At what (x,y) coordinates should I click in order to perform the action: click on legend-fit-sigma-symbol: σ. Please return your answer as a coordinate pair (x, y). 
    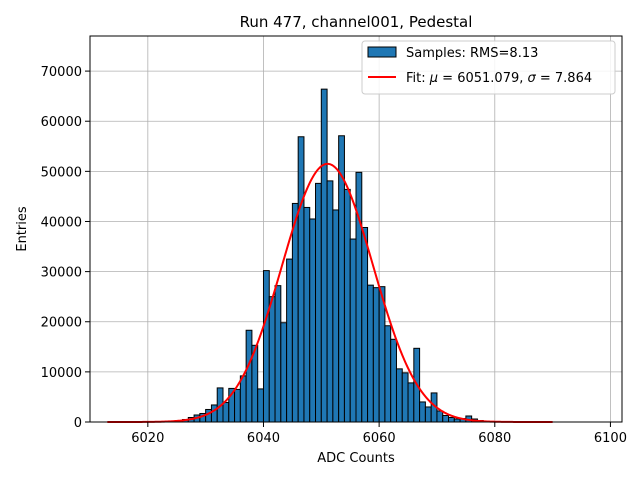
    Looking at the image, I should click on (532, 78).